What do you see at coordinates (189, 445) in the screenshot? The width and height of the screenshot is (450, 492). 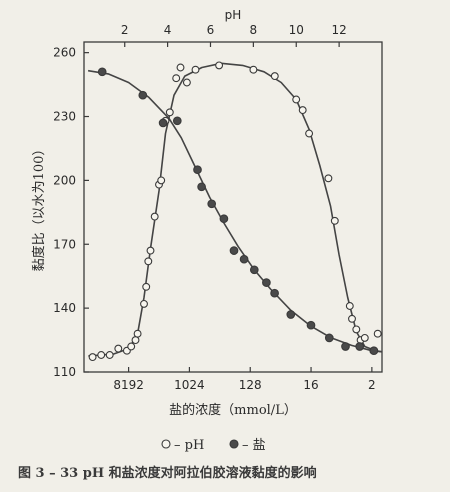 I see `legend-ph-label: – pH` at bounding box center [189, 445].